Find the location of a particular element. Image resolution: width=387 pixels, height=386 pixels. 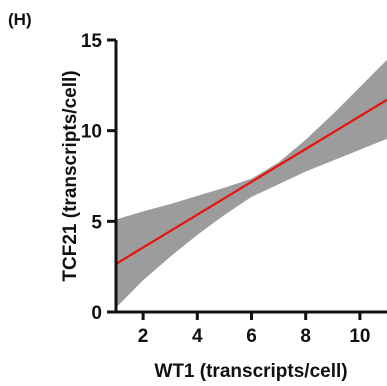

x-tick-label: 10 is located at coordinates (359, 336).